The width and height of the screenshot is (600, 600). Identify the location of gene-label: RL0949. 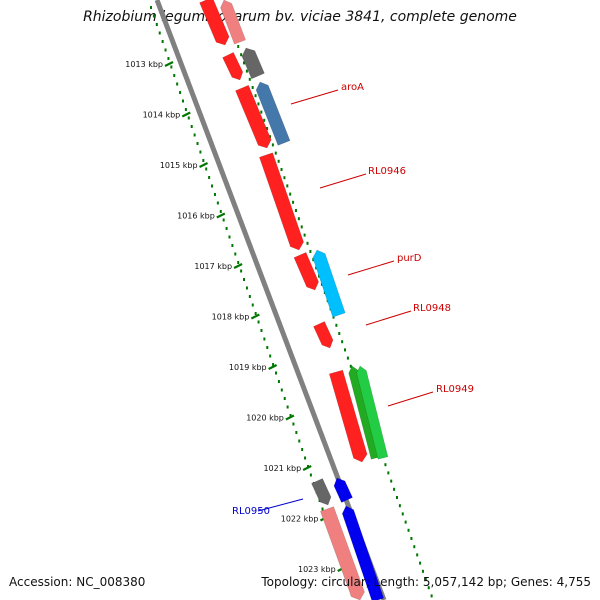
(455, 389).